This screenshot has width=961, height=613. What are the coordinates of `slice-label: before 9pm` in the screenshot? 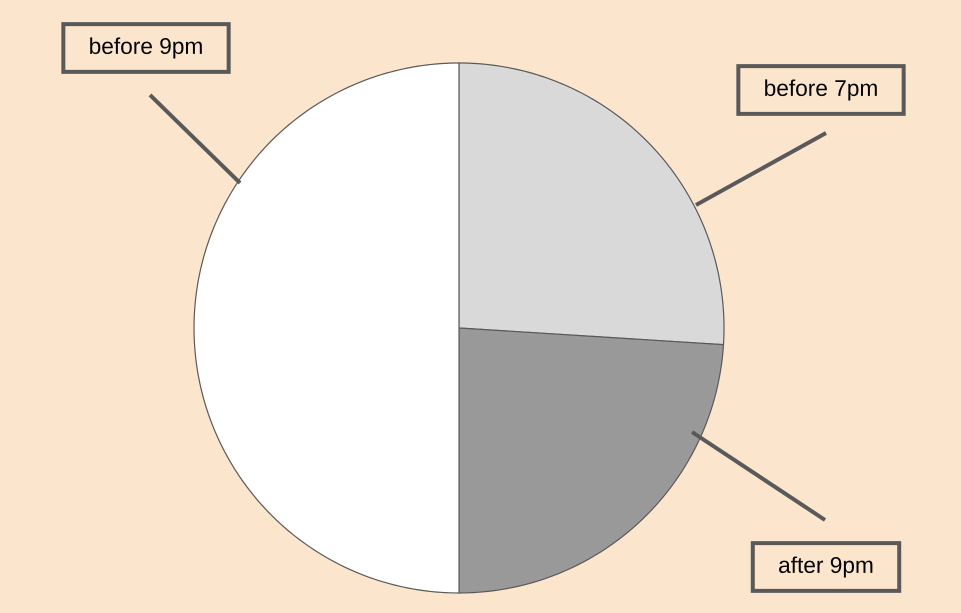 It's located at (146, 48).